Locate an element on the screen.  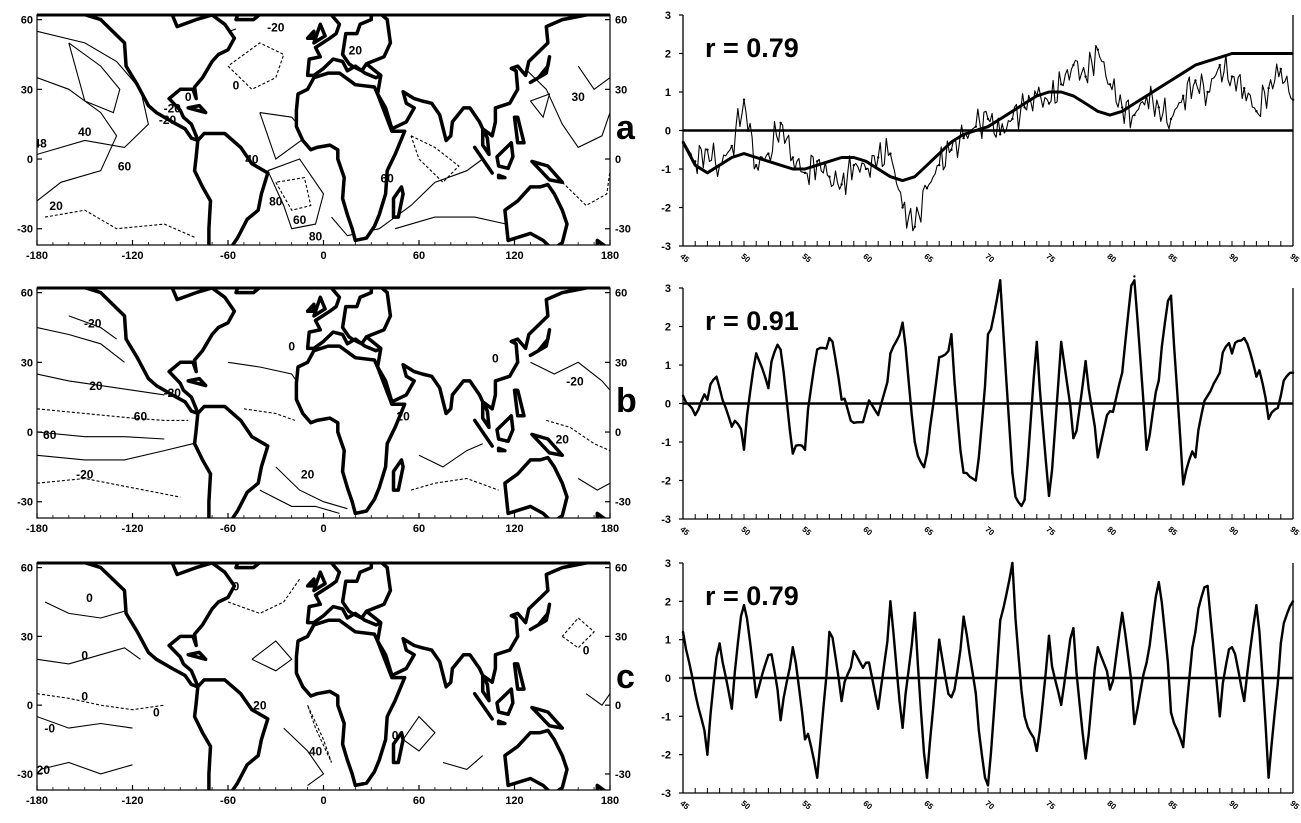
contour-label: -0 is located at coordinates (49, 729).